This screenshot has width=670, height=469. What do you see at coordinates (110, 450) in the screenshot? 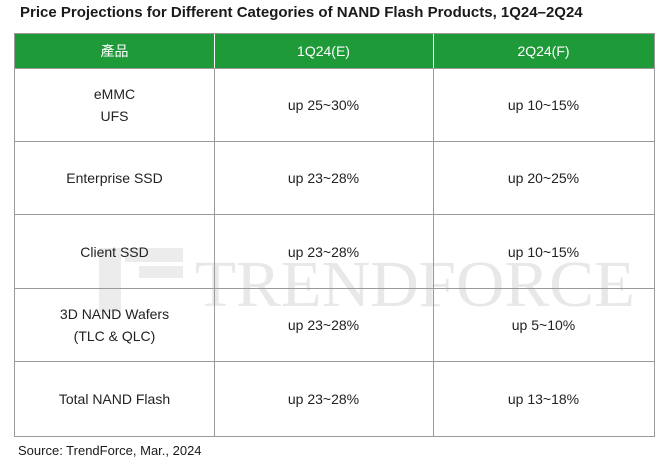
I see `source-note: Source: TrendForce, Mar., 2024` at bounding box center [110, 450].